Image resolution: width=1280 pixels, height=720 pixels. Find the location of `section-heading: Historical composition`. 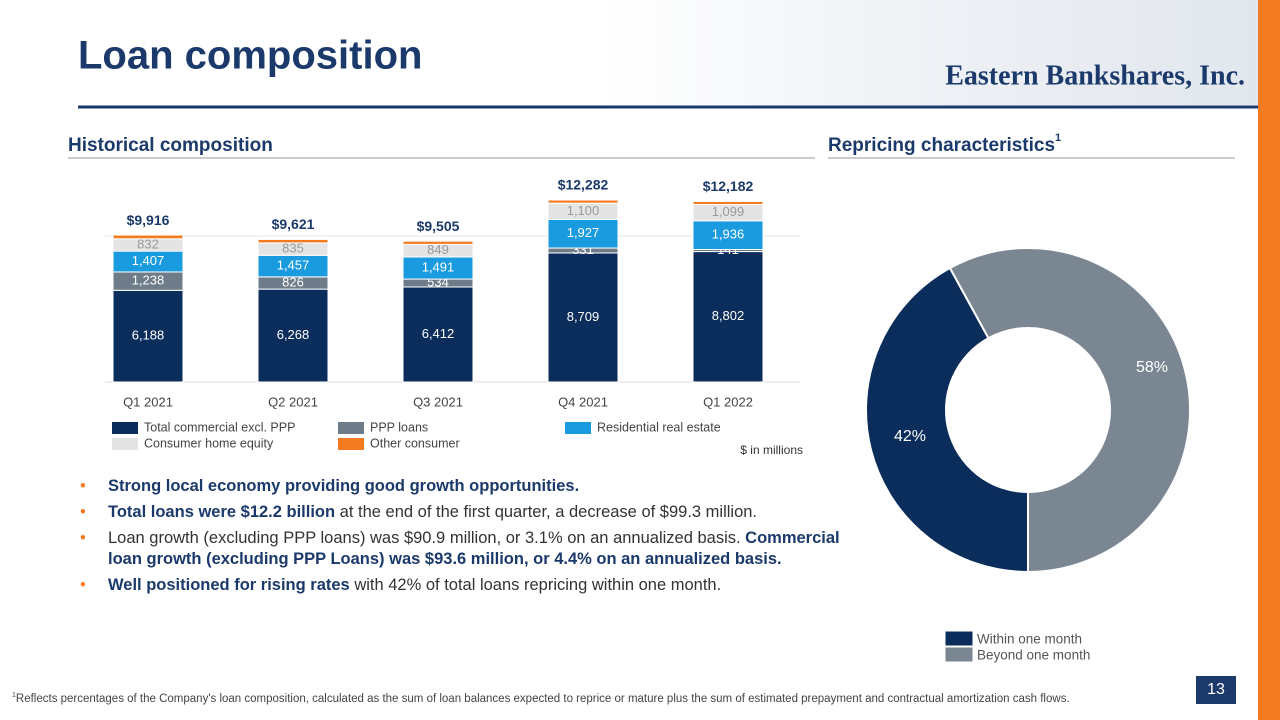

section-heading: Historical composition is located at coordinates (170, 145).